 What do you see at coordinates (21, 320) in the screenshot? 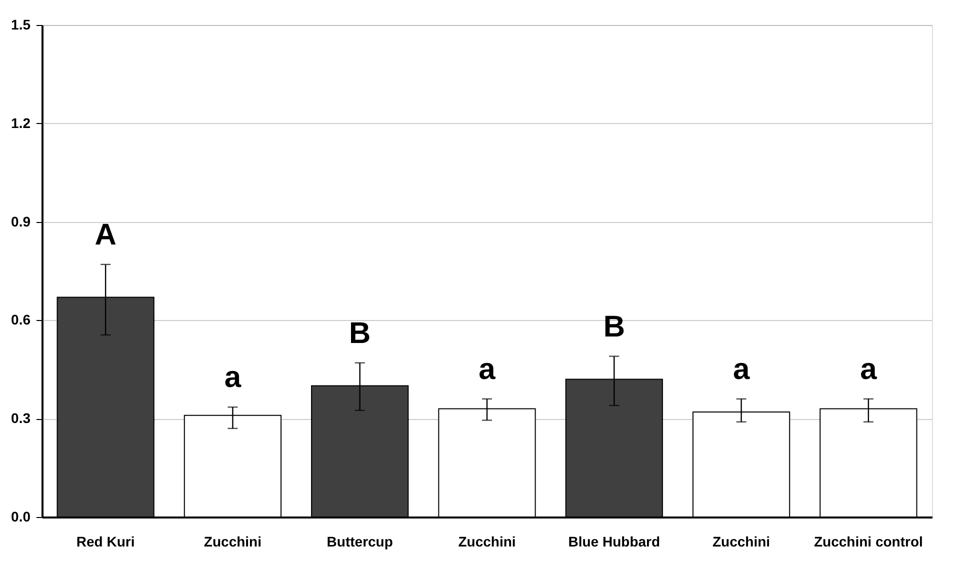
I see `y-tick-label: 0.6` at bounding box center [21, 320].